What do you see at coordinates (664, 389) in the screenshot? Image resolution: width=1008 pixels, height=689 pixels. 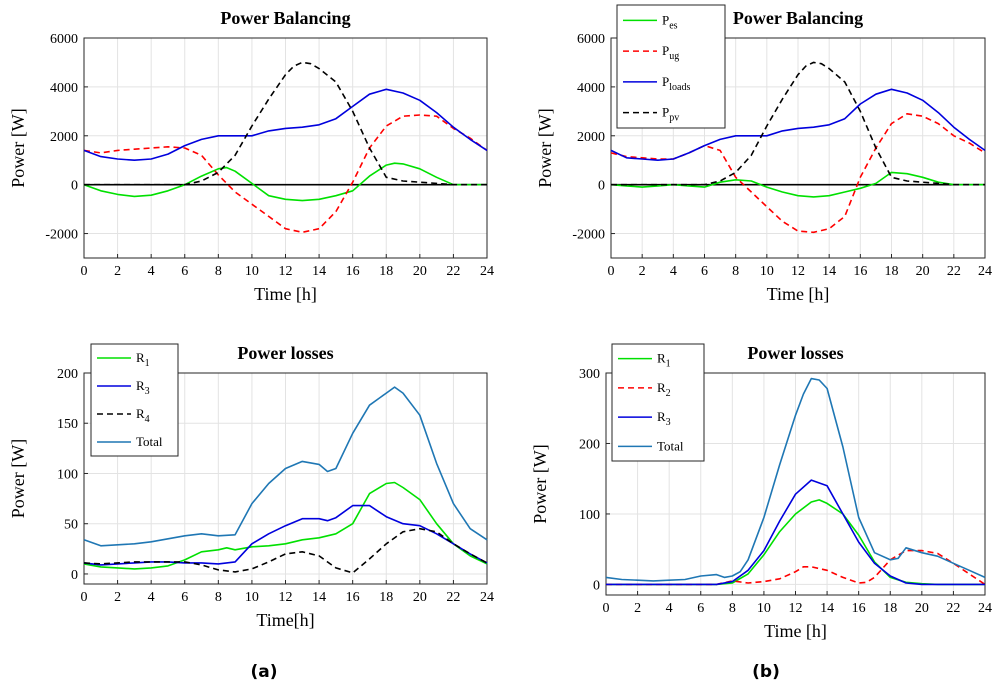 I see `legend-label: R2` at bounding box center [664, 389].